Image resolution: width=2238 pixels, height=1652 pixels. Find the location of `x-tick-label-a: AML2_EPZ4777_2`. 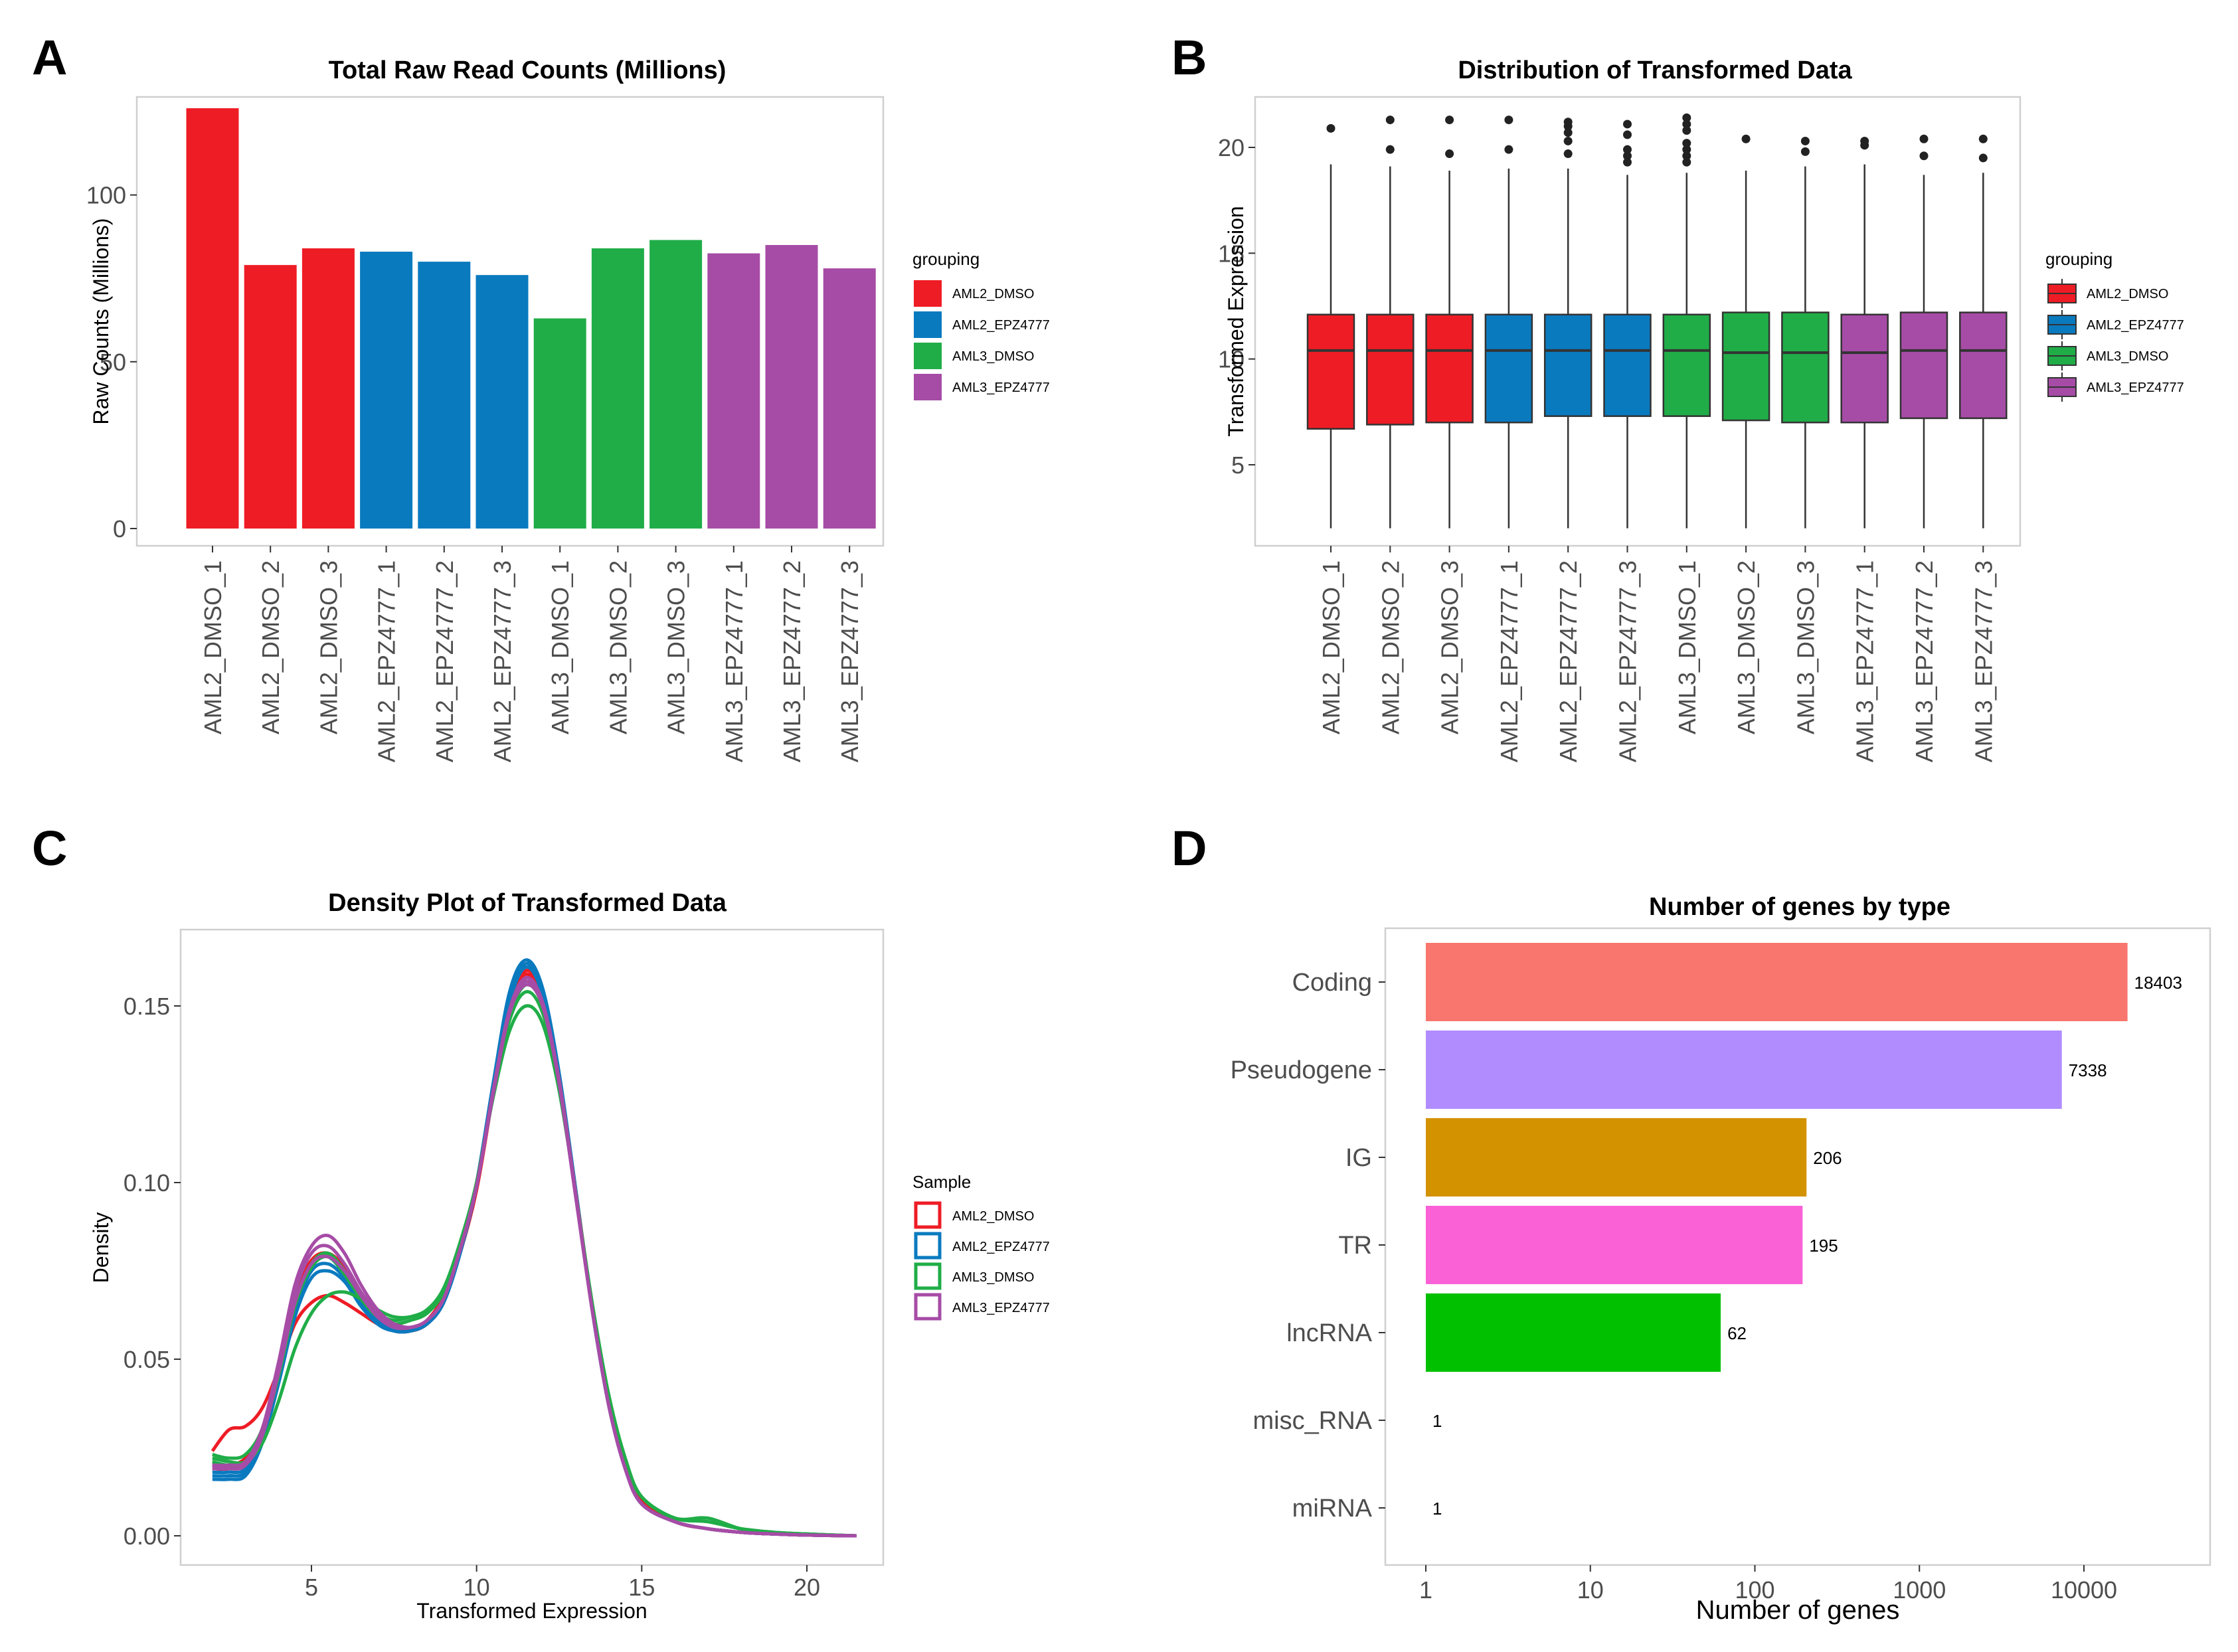

x-tick-label-a: AML2_EPZ4777_2 is located at coordinates (444, 661).